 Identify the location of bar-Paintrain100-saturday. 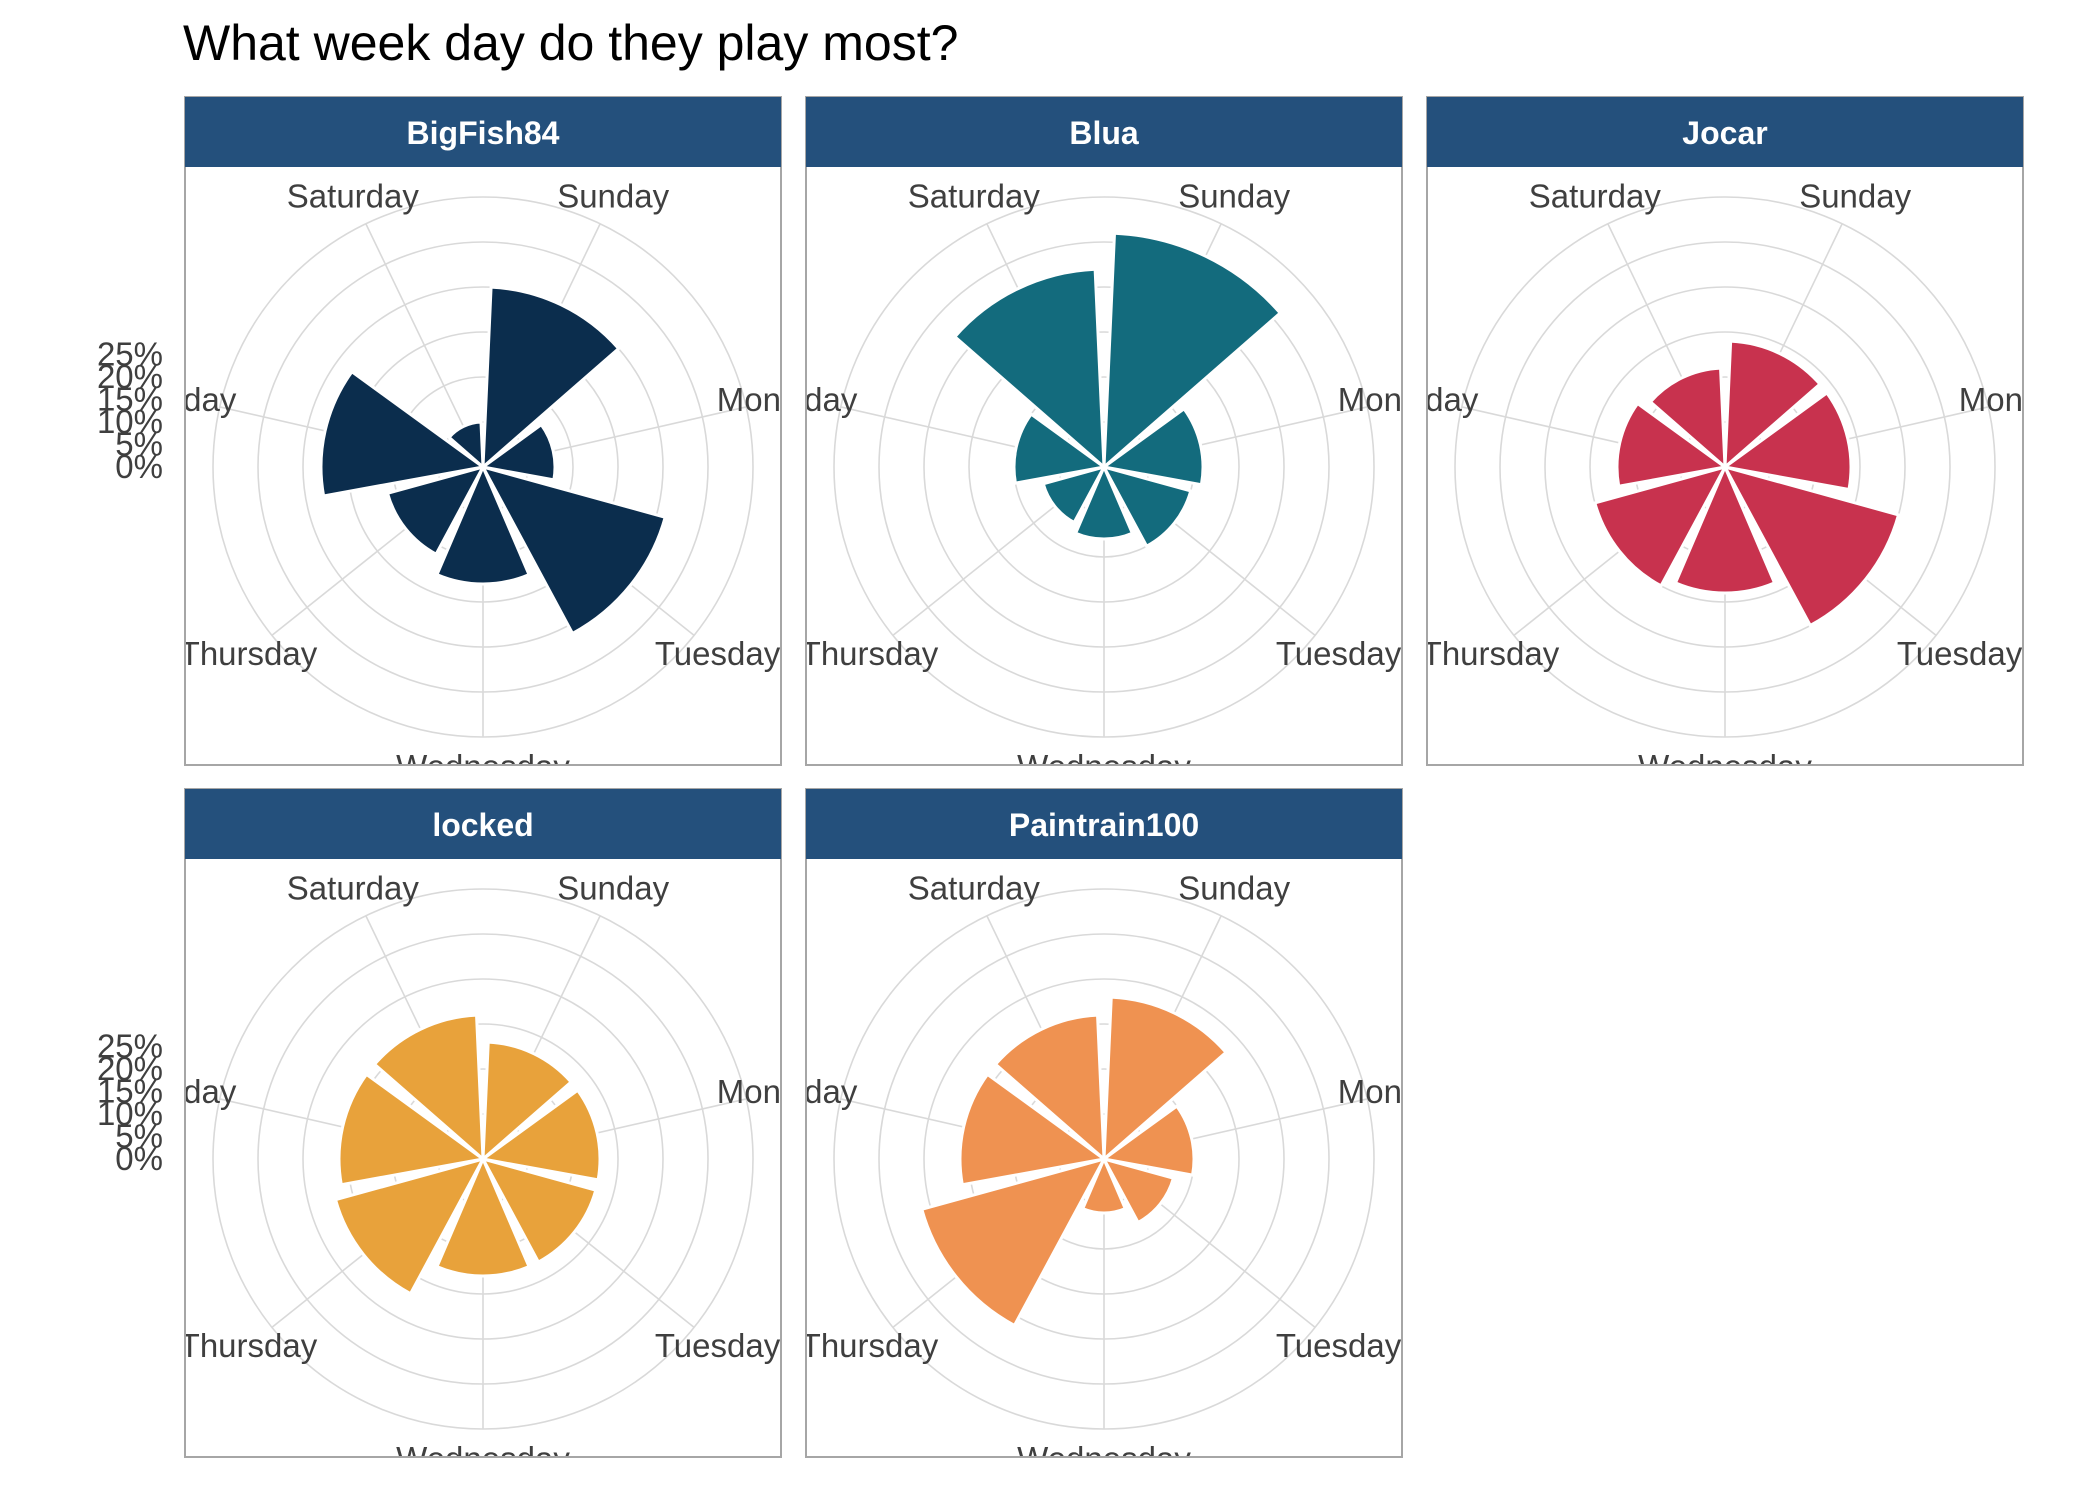
(1049, 1088).